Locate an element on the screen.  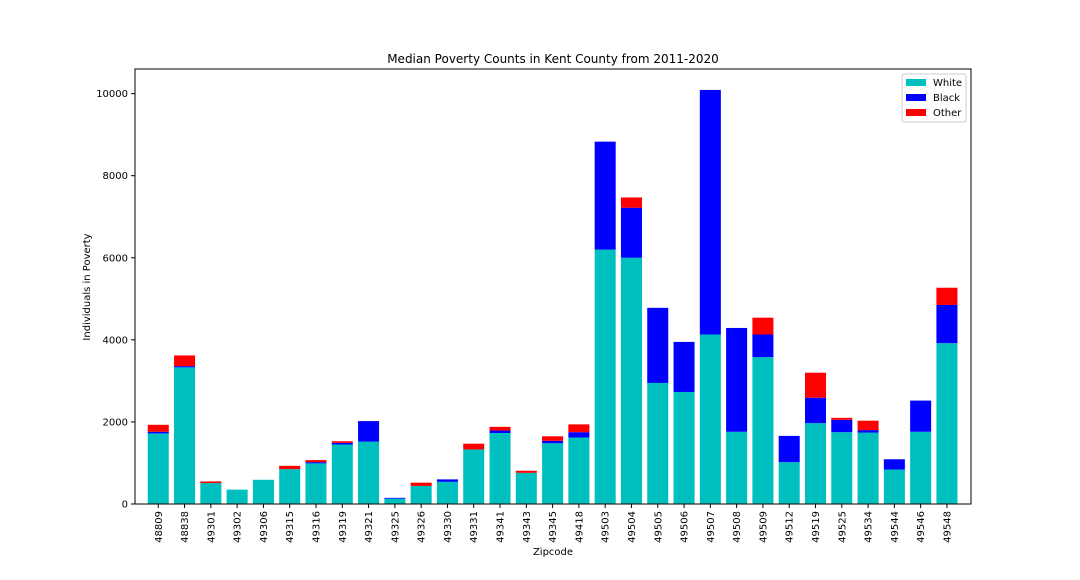
x-tick-label: 49519 is located at coordinates (816, 527).